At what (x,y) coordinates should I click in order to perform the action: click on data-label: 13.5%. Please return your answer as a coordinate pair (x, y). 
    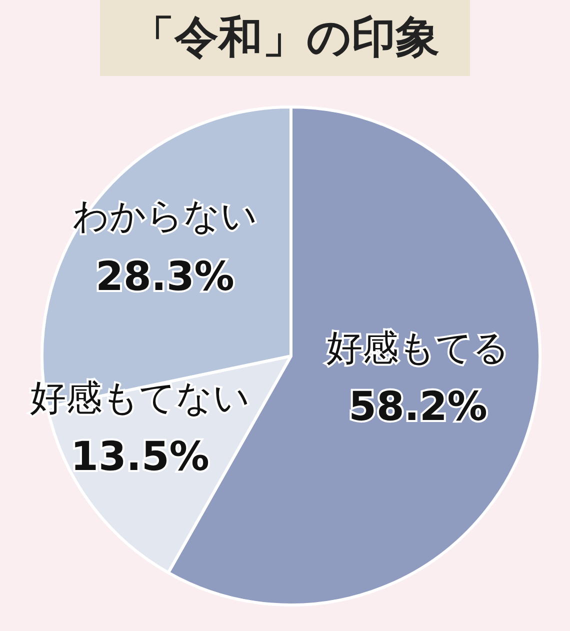
    Looking at the image, I should click on (140, 457).